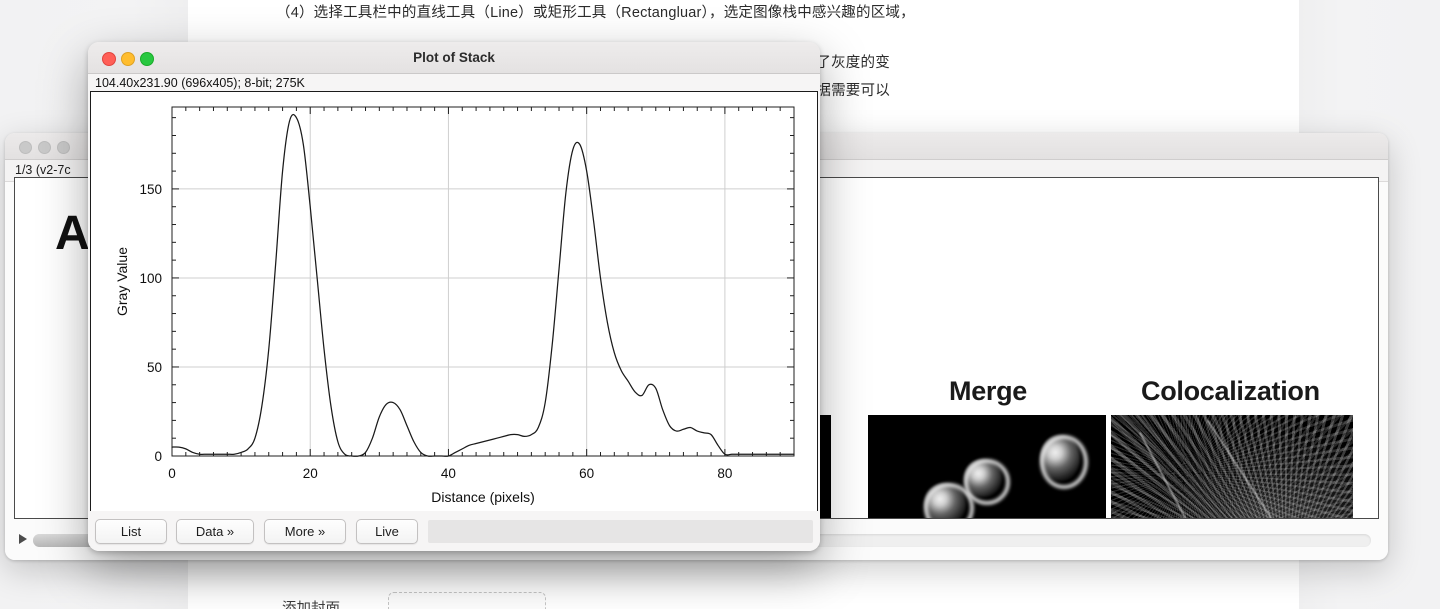  What do you see at coordinates (150, 278) in the screenshot?
I see `svg-text: 100` at bounding box center [150, 278].